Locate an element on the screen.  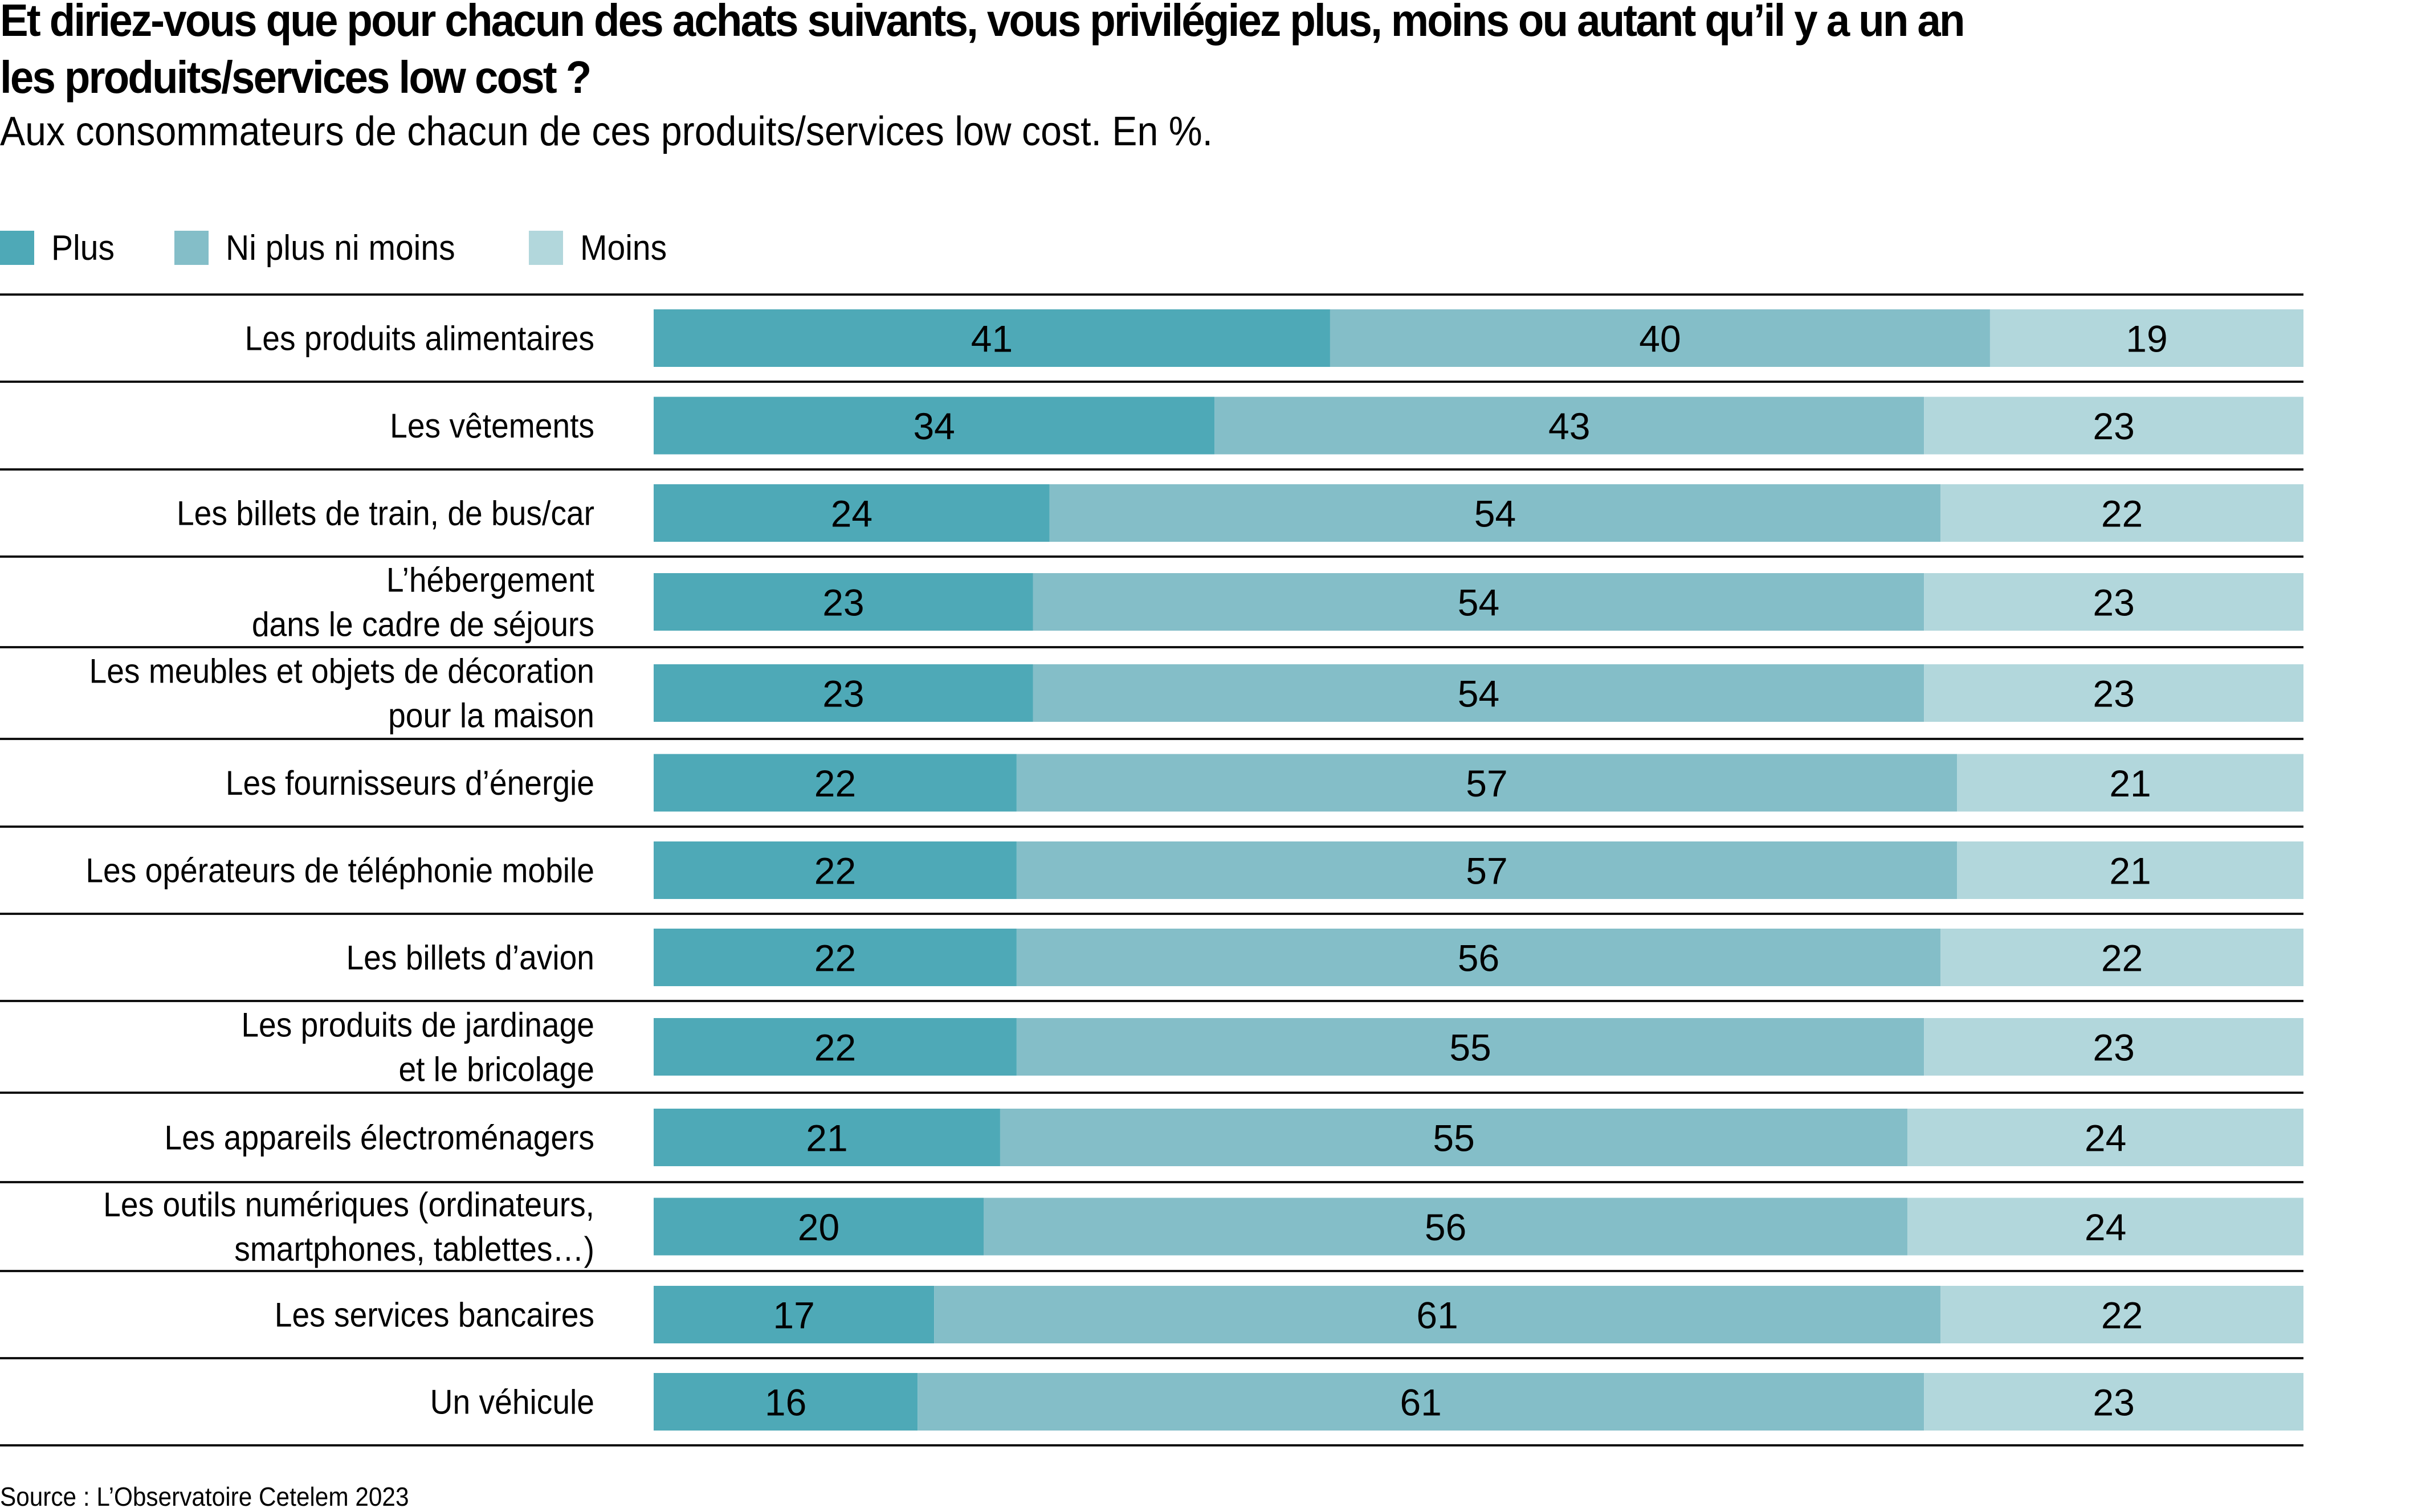
data-label: 43 is located at coordinates (1569, 426).